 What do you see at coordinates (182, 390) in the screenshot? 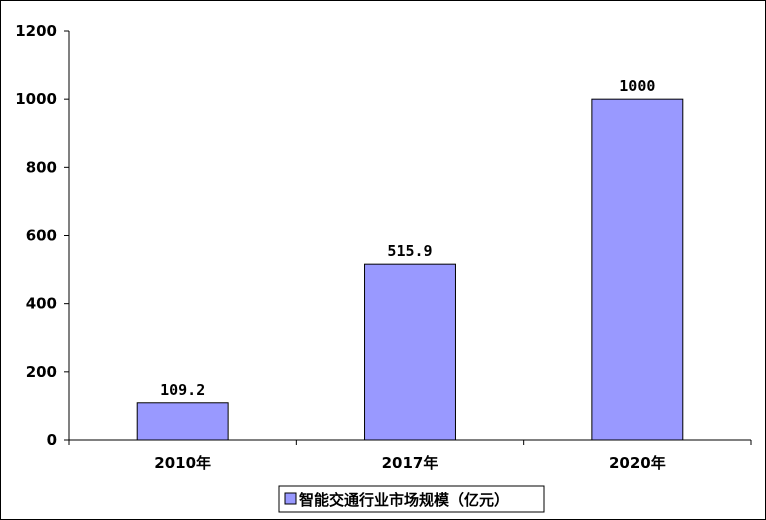
I see `bar-value-label: 109.2` at bounding box center [182, 390].